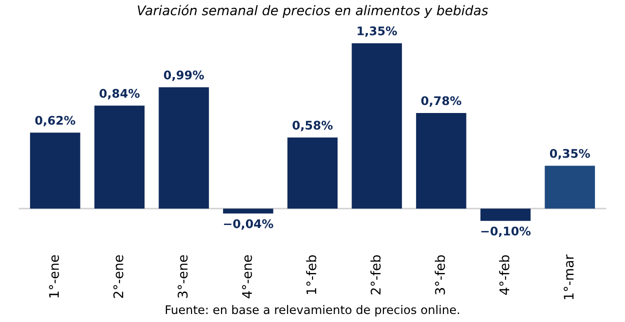 Image resolution: width=625 pixels, height=322 pixels. What do you see at coordinates (313, 11) in the screenshot?
I see `chart-title: Variación semanal de precios en alimentos y bebidas` at bounding box center [313, 11].